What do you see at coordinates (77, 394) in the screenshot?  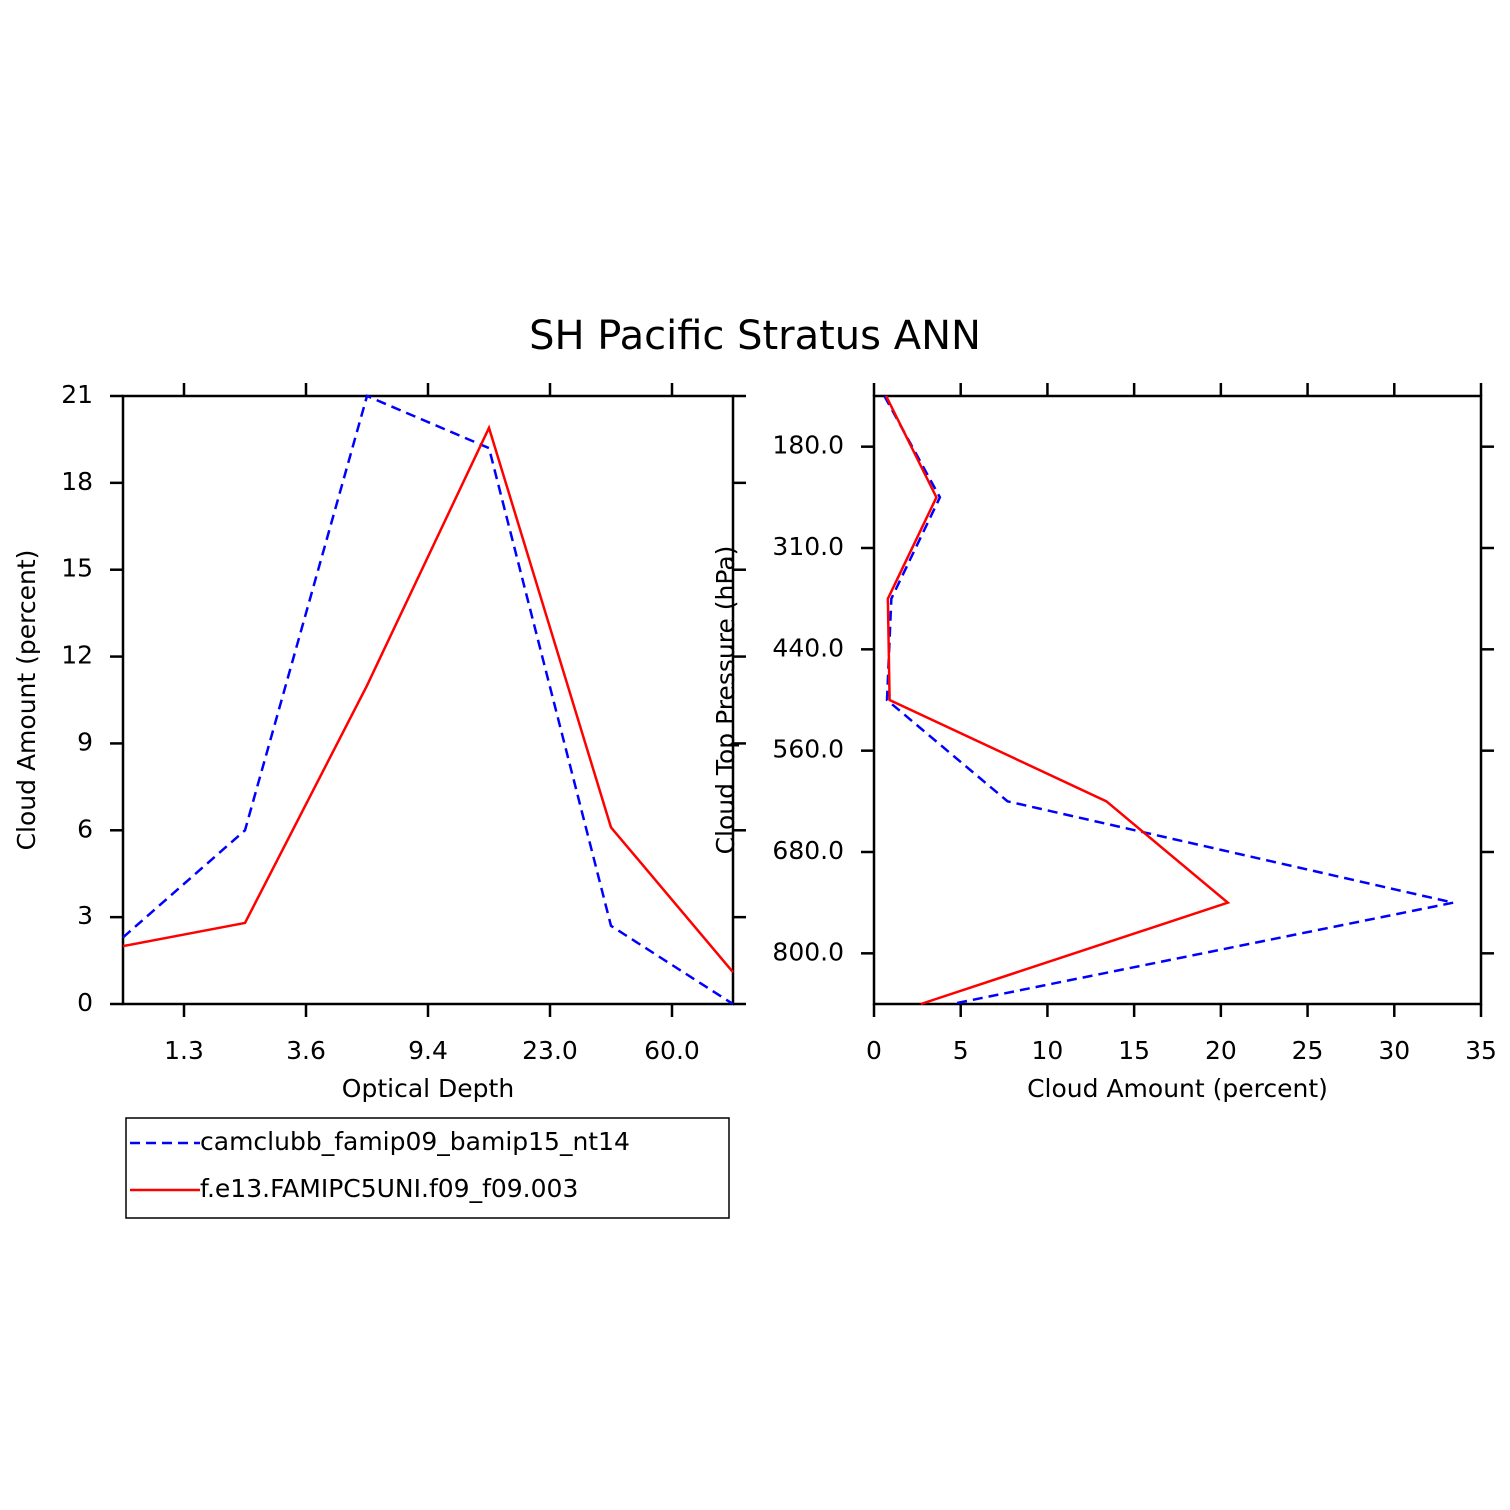 I see `y-tick-label: 21` at bounding box center [77, 394].